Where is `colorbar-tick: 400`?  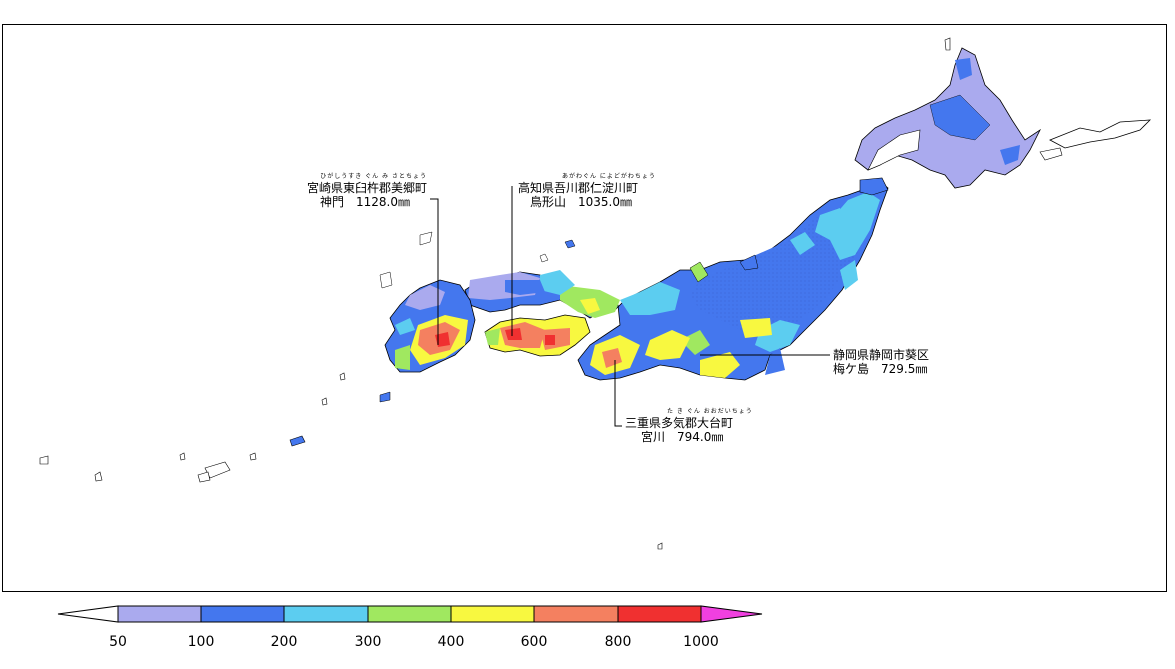 colorbar-tick: 400 is located at coordinates (451, 642).